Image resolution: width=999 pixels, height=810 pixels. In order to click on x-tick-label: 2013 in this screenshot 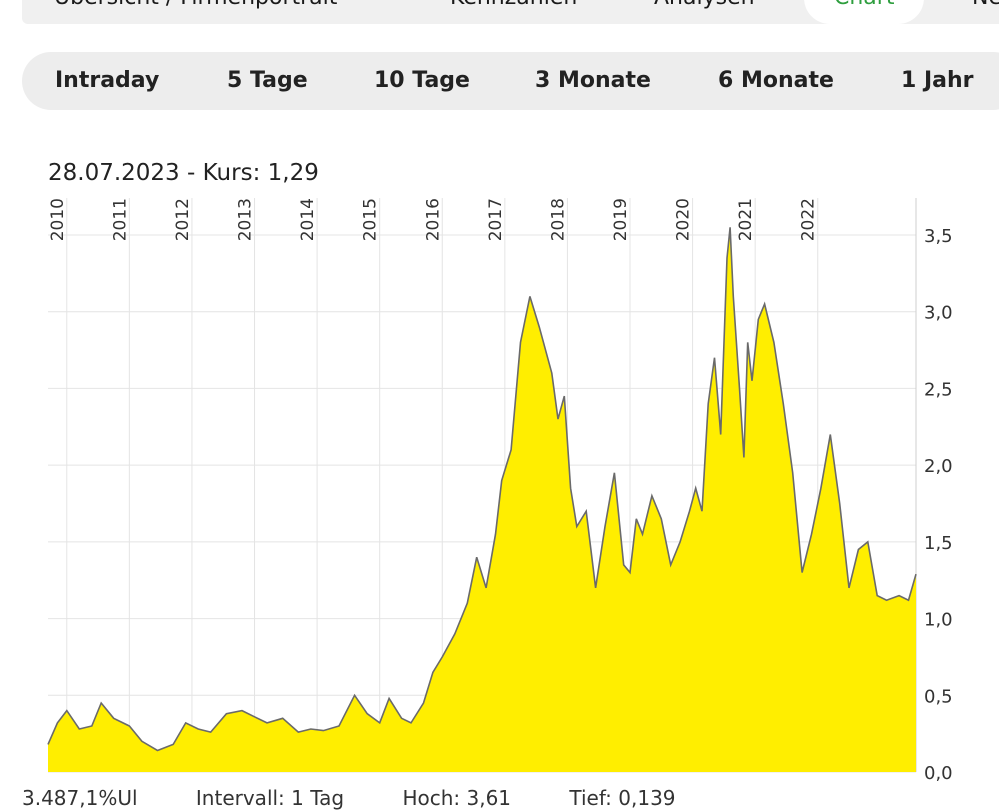, I will do `click(246, 219)`.